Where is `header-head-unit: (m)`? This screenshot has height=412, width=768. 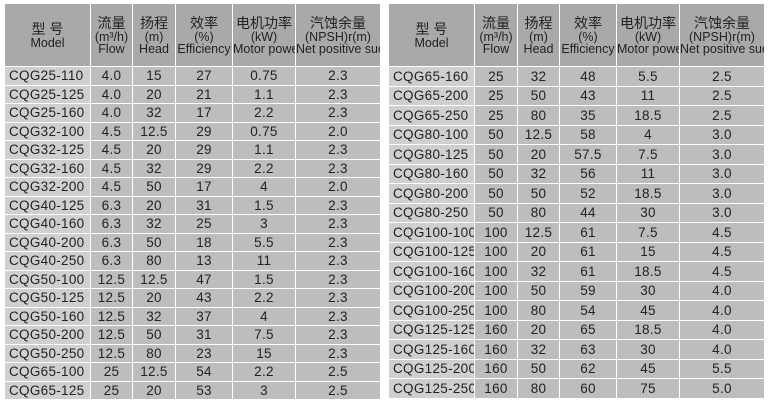 header-head-unit: (m) is located at coordinates (154, 37).